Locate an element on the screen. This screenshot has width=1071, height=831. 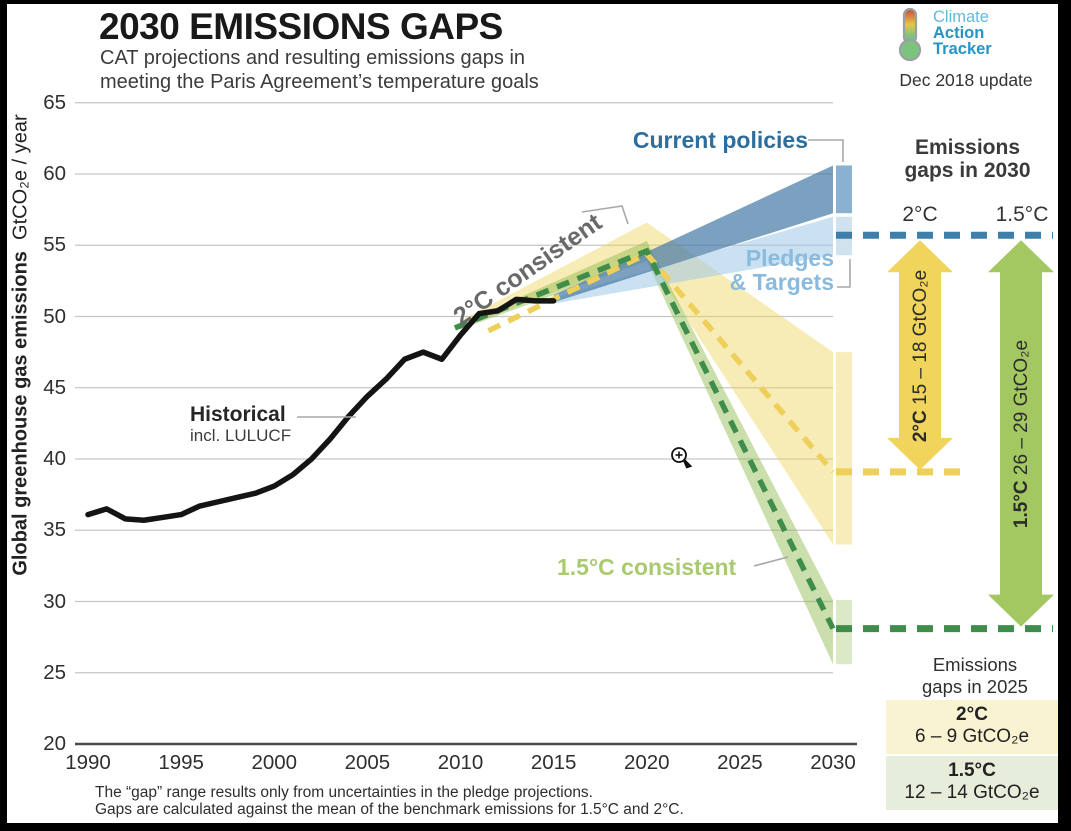
bar-2030-one_five is located at coordinates (844, 632).